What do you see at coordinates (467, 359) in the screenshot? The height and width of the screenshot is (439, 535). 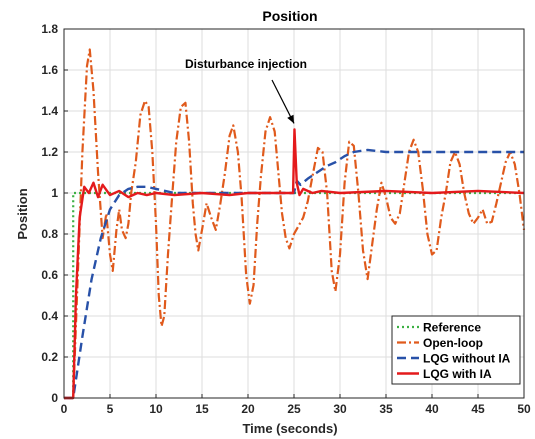 I see `legend-label: LQG without IA` at bounding box center [467, 359].